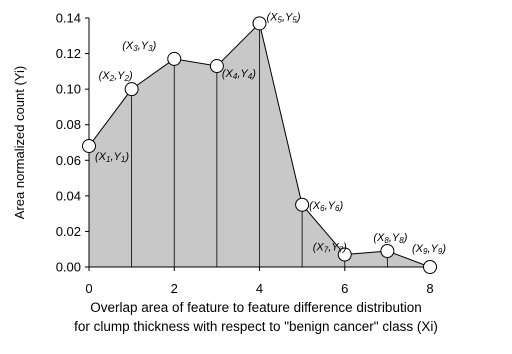 The height and width of the screenshot is (354, 512). Describe the element at coordinates (139, 46) in the screenshot. I see `point-label: (X3,Y3)` at that location.